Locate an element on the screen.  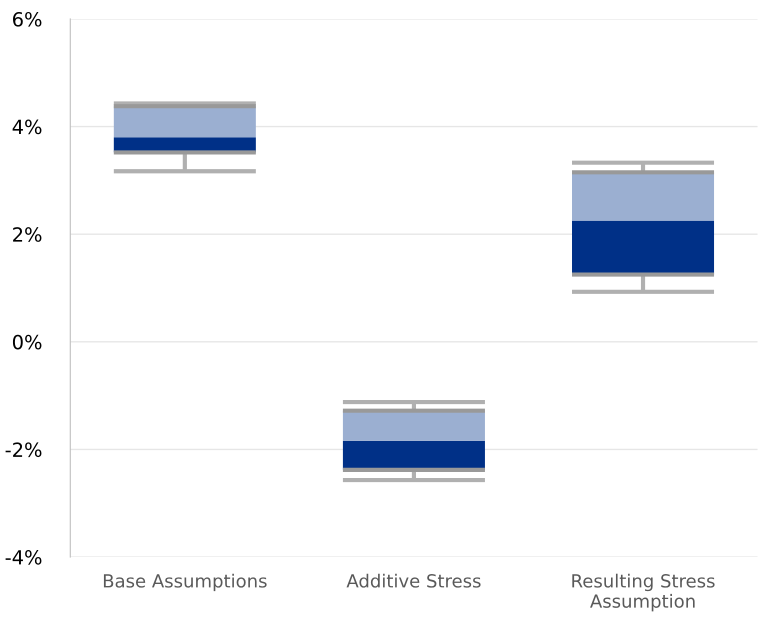
x-tick-label: Resulting Stress Assumption is located at coordinates (643, 593).